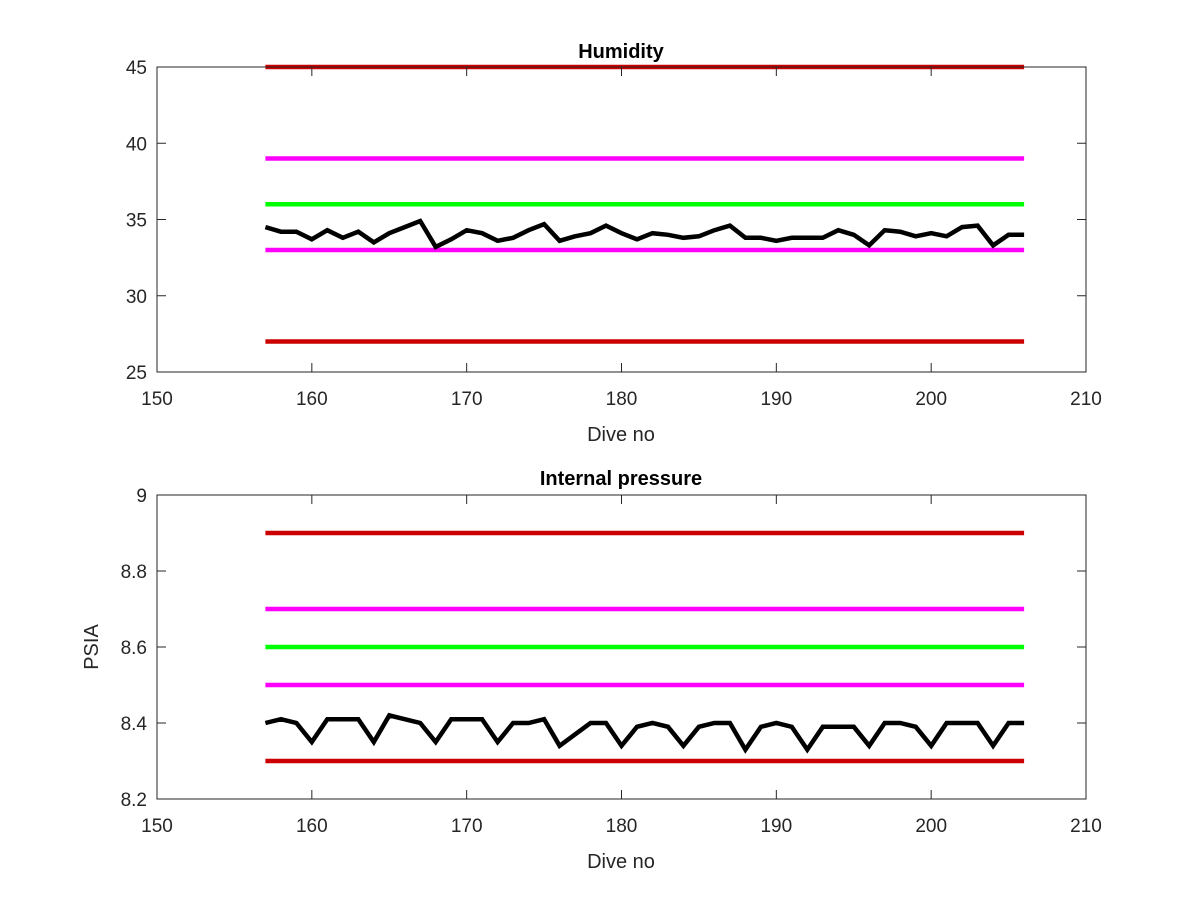 The height and width of the screenshot is (900, 1200). Describe the element at coordinates (134, 724) in the screenshot. I see `pressure-y-tick-label-1: 8.4` at that location.